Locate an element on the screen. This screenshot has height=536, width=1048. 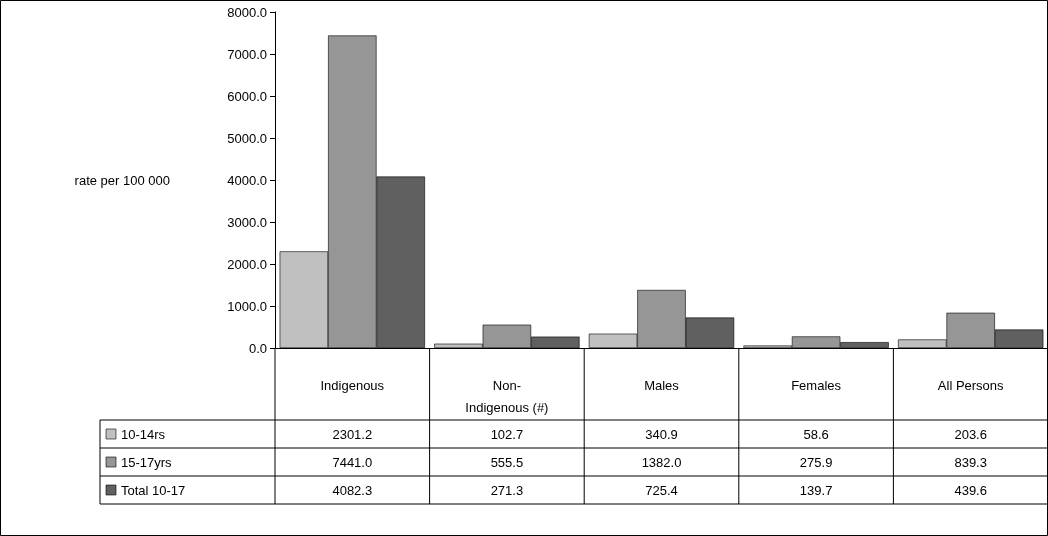
data-label: 139.7 is located at coordinates (816, 490).